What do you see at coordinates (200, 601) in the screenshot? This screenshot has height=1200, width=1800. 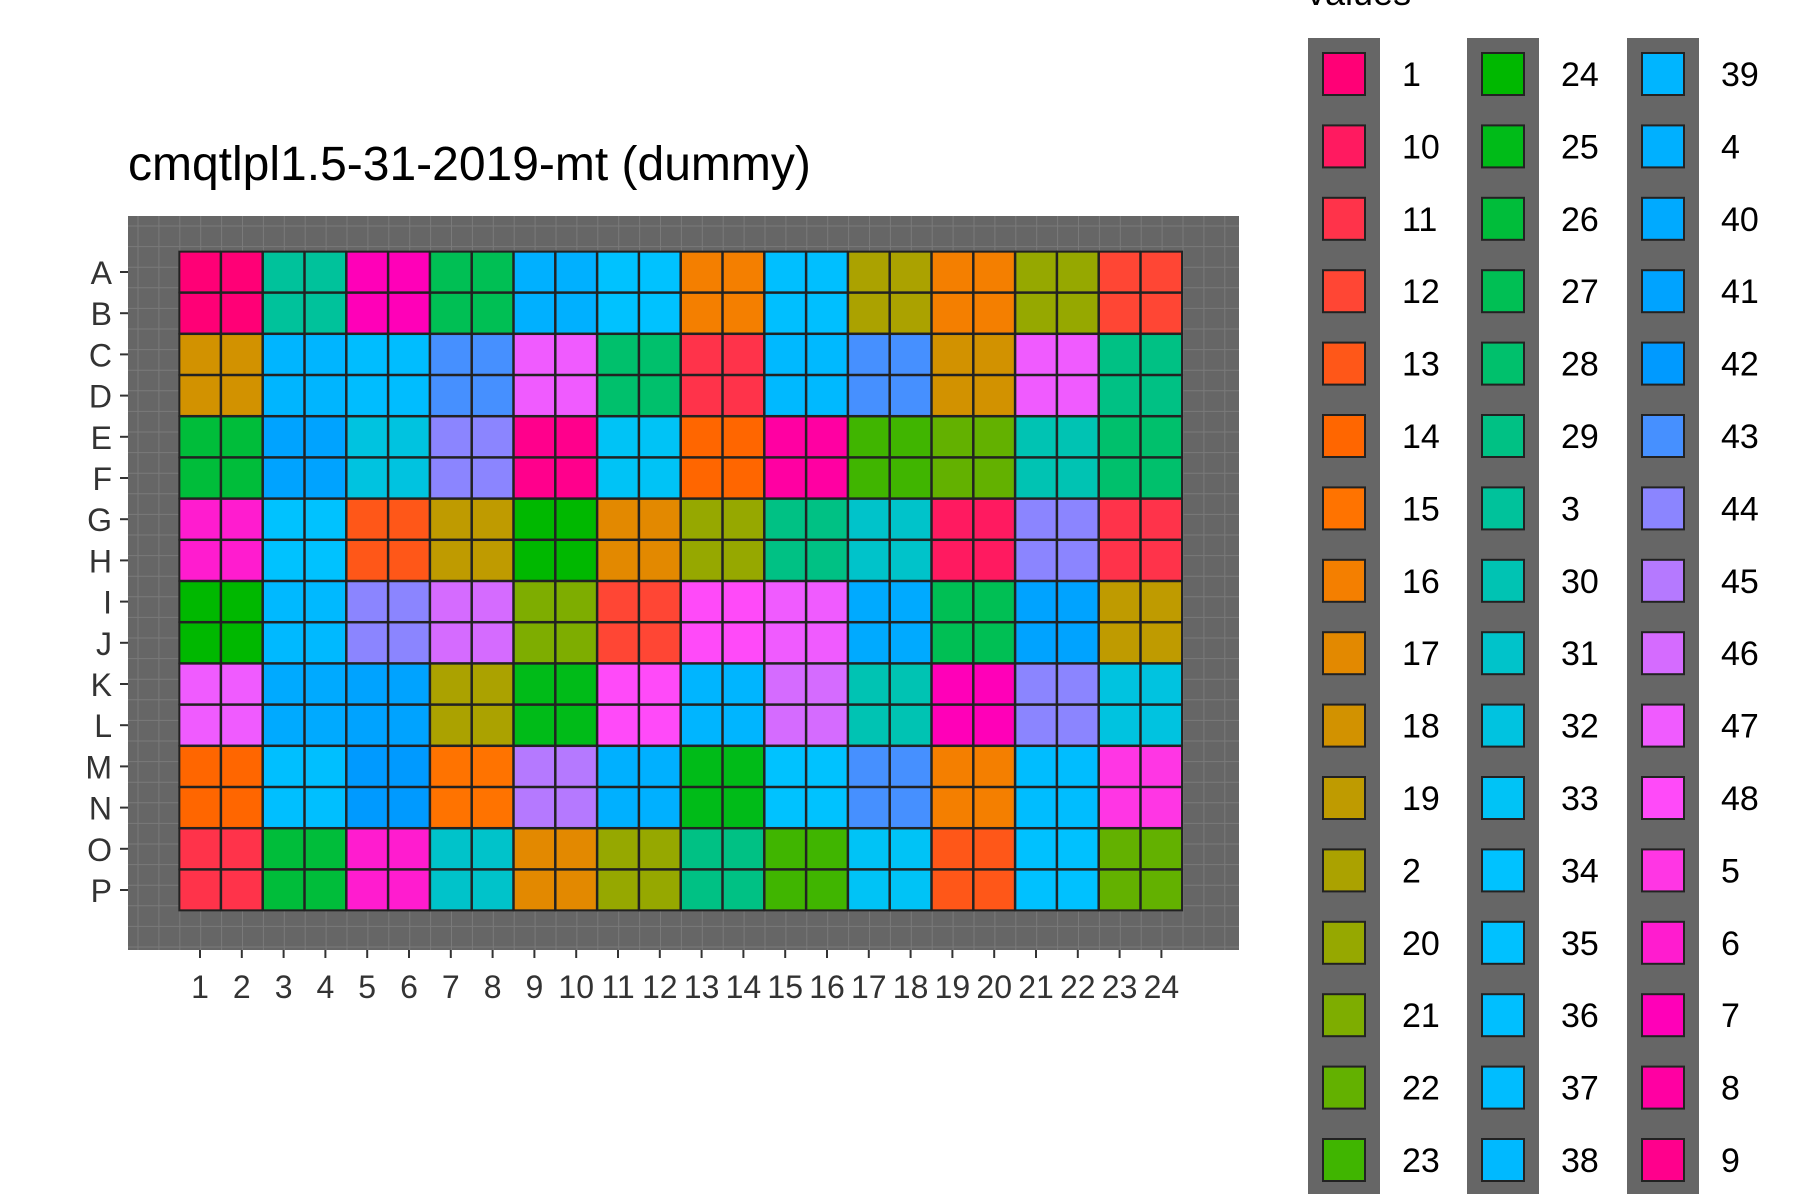 I see `well-I1` at bounding box center [200, 601].